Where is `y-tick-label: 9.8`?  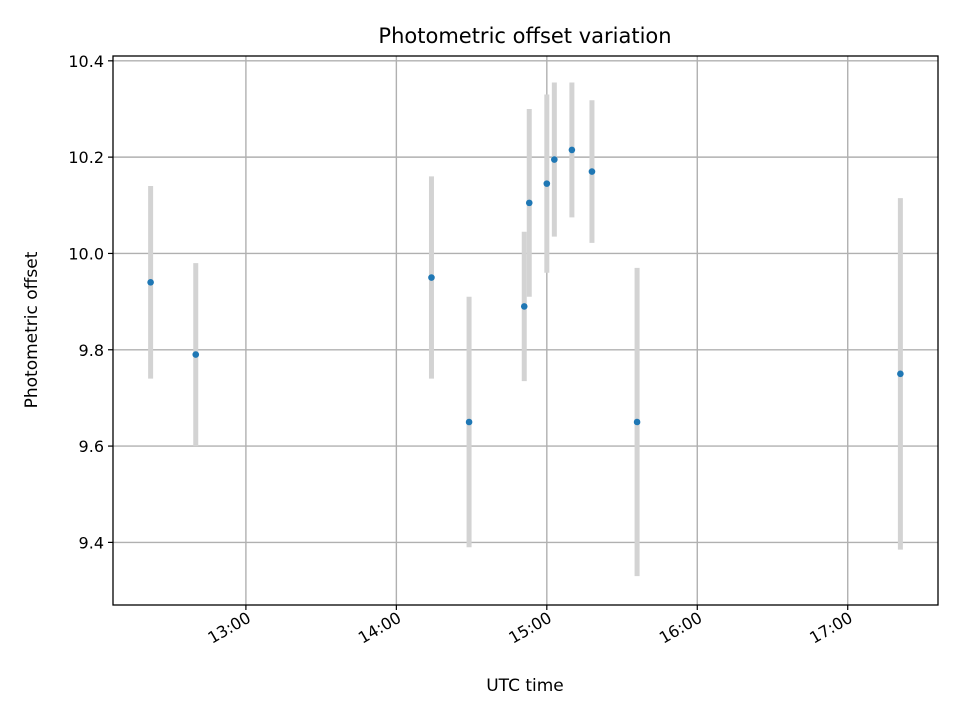 y-tick-label: 9.8 is located at coordinates (91, 350).